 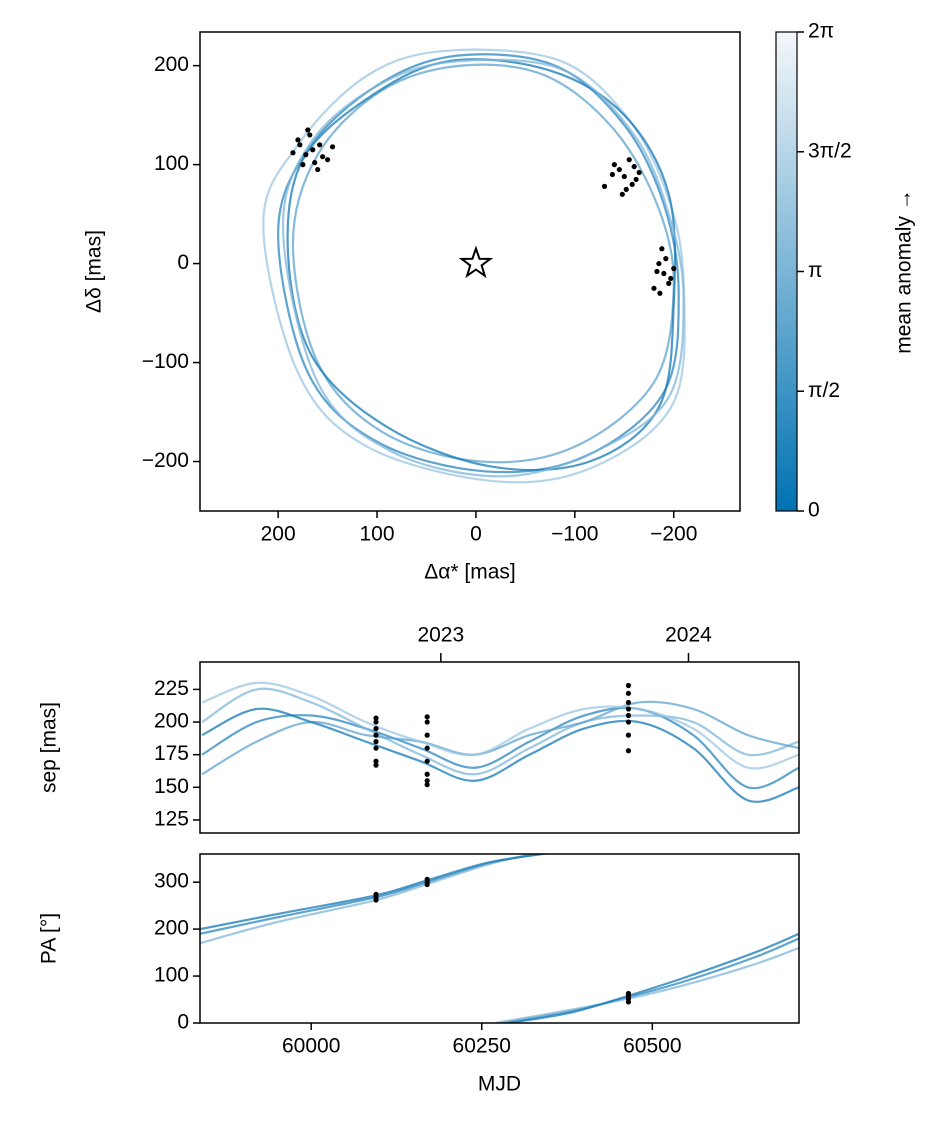 I want to click on x-tick-label: 60250, so click(x=482, y=1046).